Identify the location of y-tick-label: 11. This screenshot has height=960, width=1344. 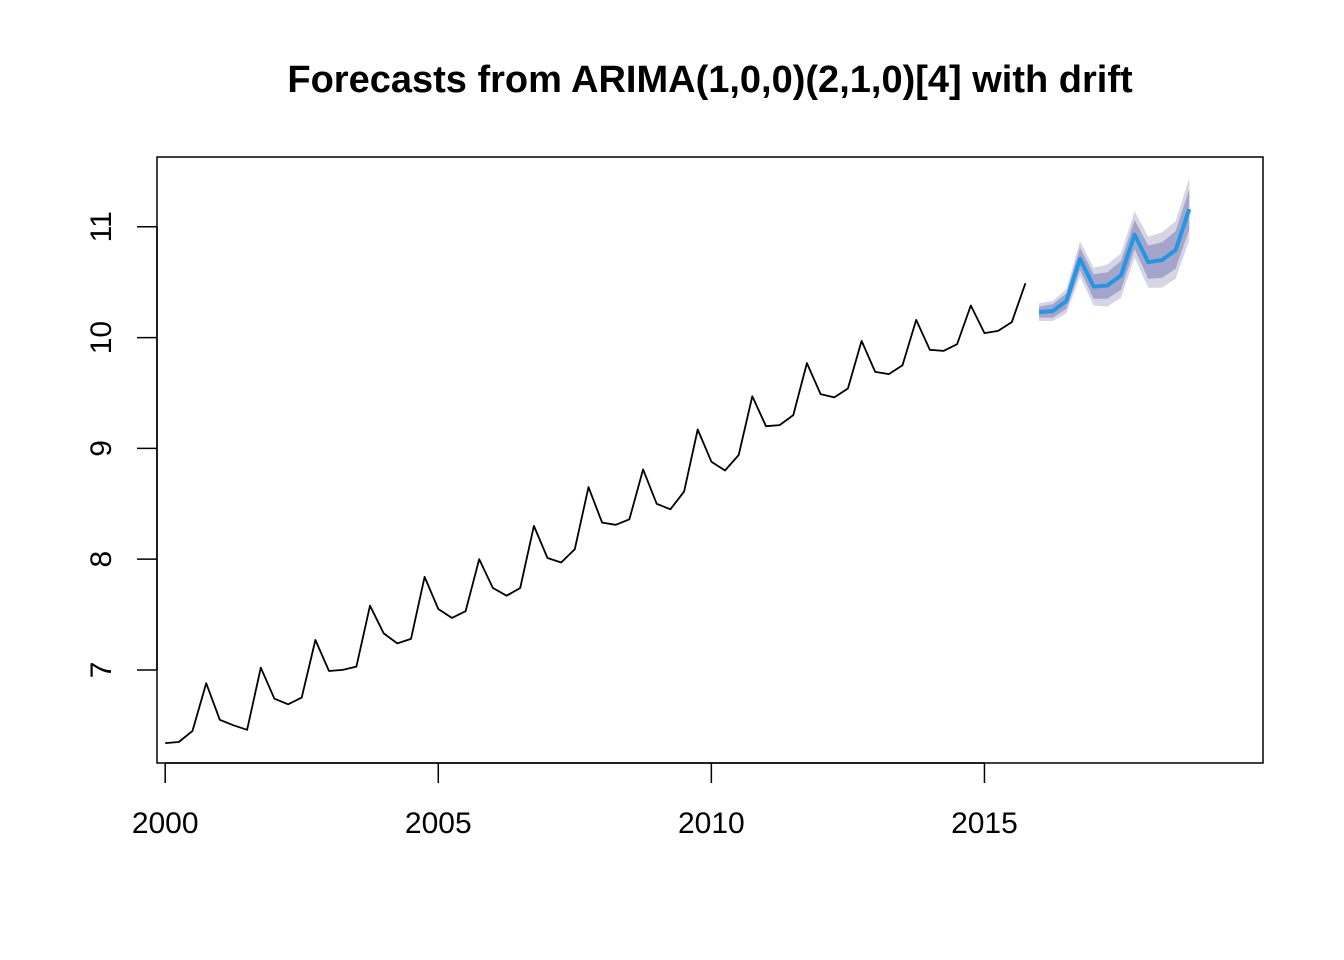
(101, 226).